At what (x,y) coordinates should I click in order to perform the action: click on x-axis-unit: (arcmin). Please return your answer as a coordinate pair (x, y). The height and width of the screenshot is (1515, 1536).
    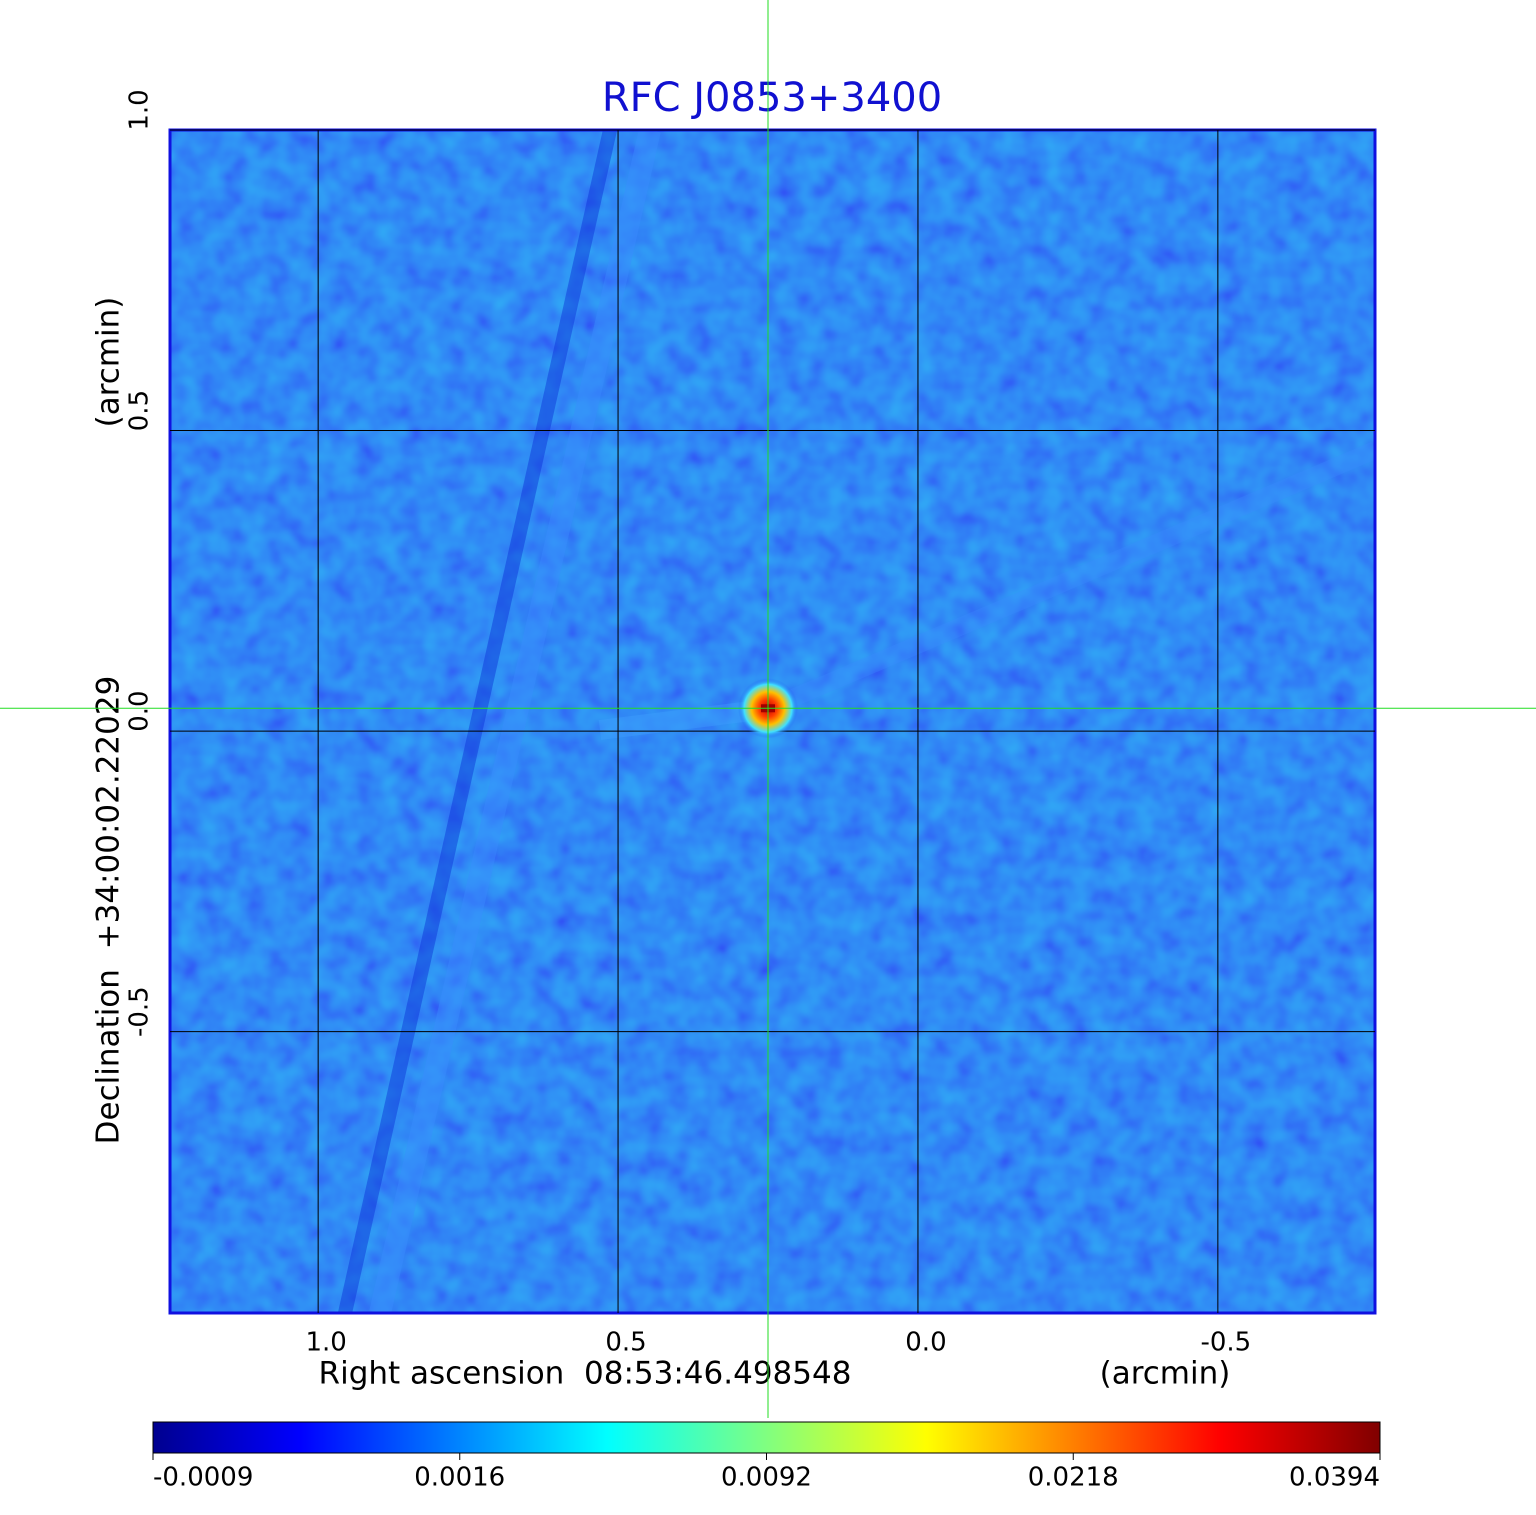
    Looking at the image, I should click on (1165, 1374).